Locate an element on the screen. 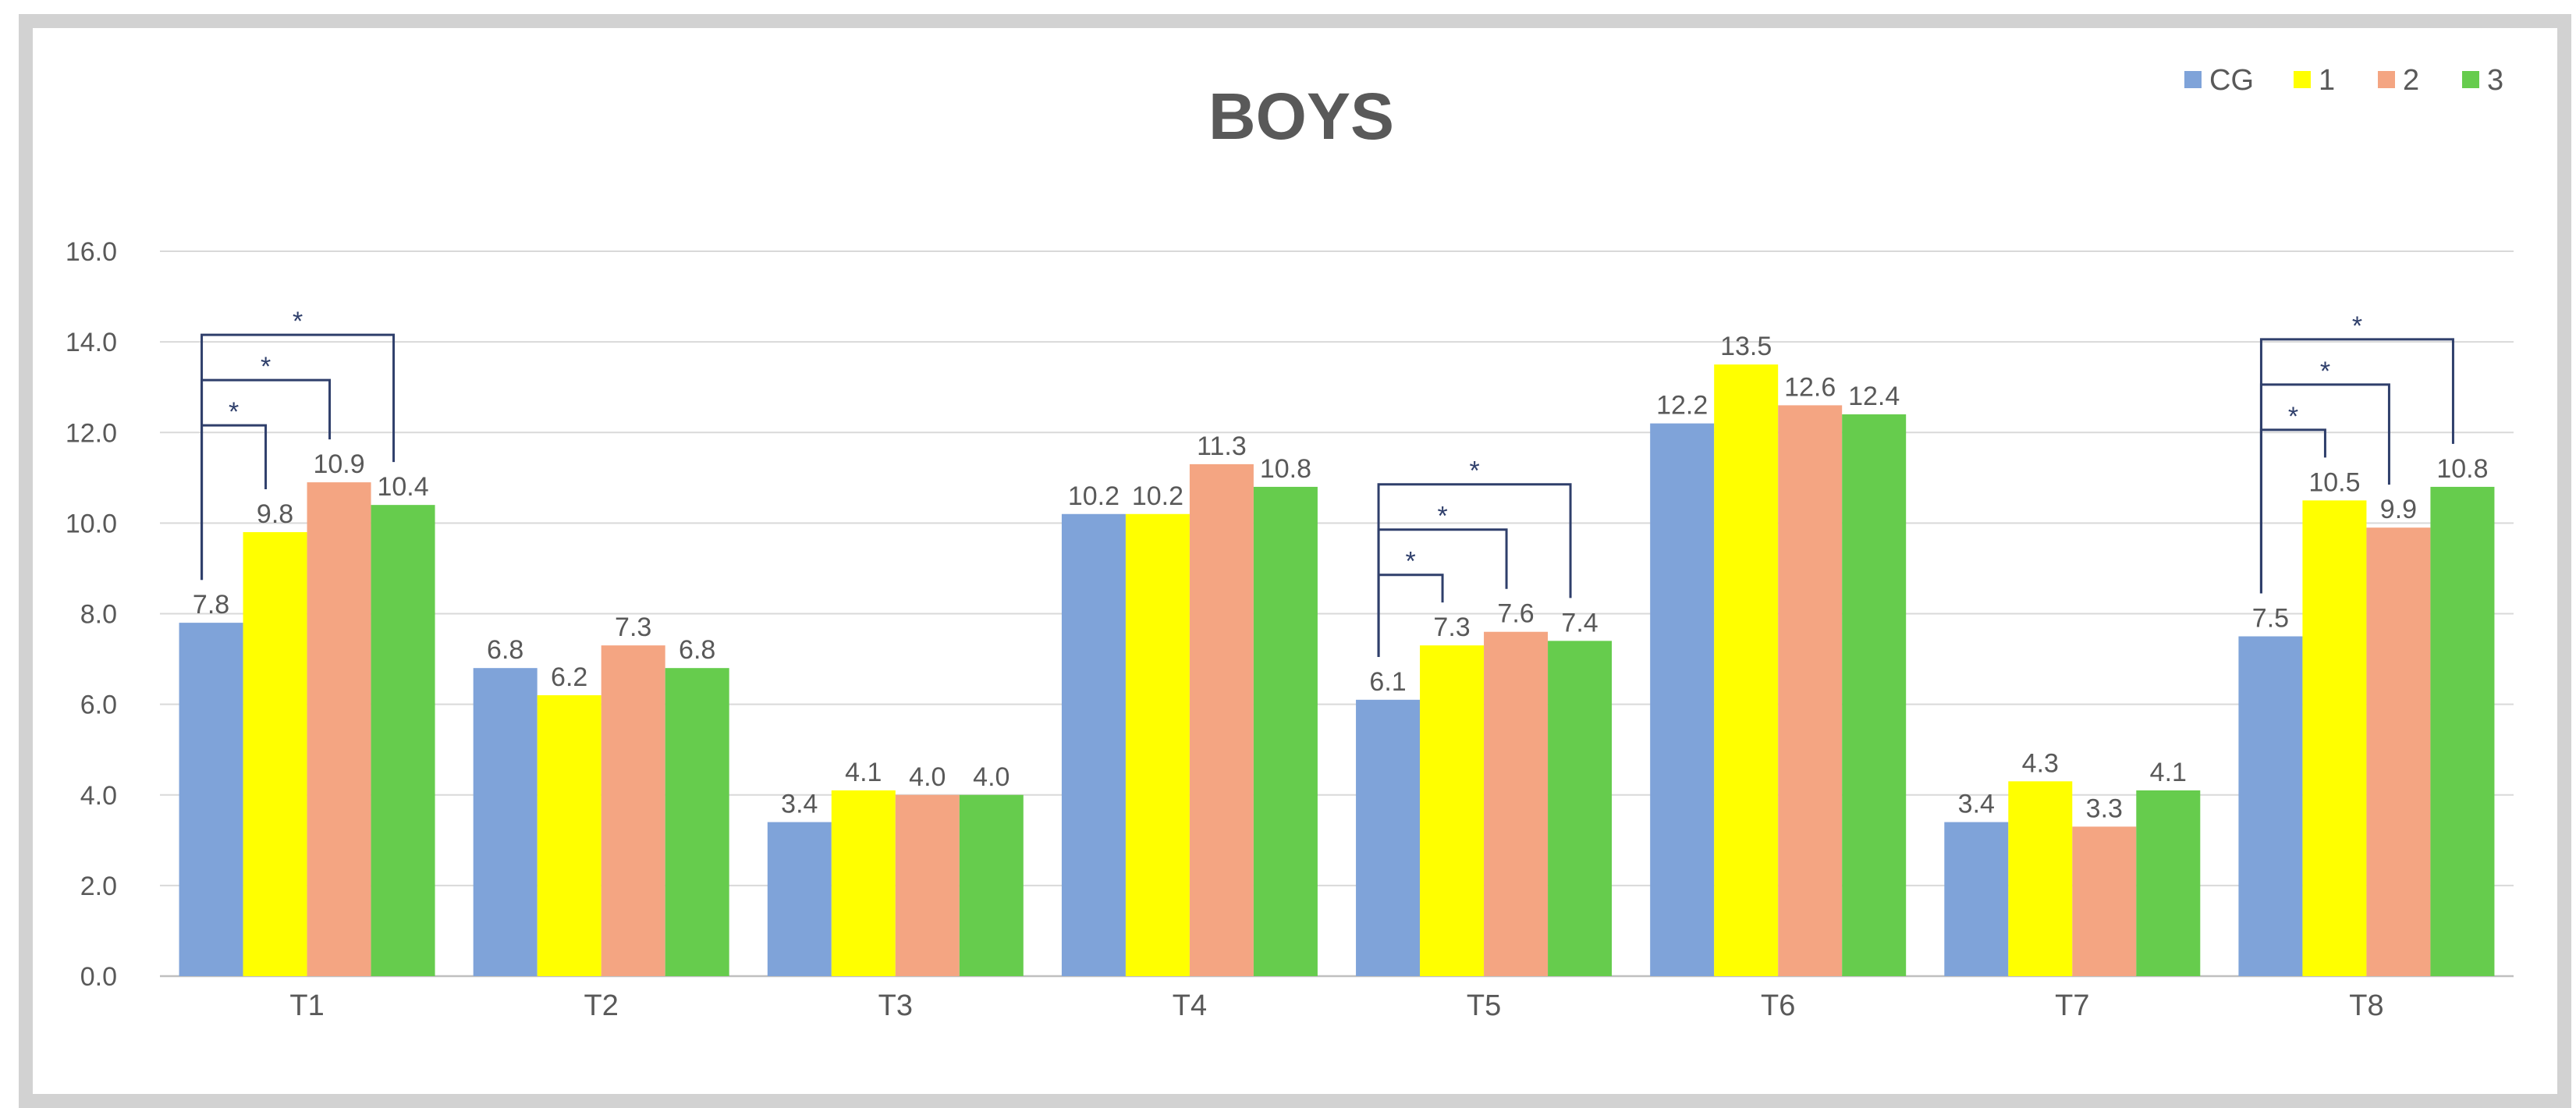 The width and height of the screenshot is (2576, 1108). data-label: 7.8 is located at coordinates (211, 605).